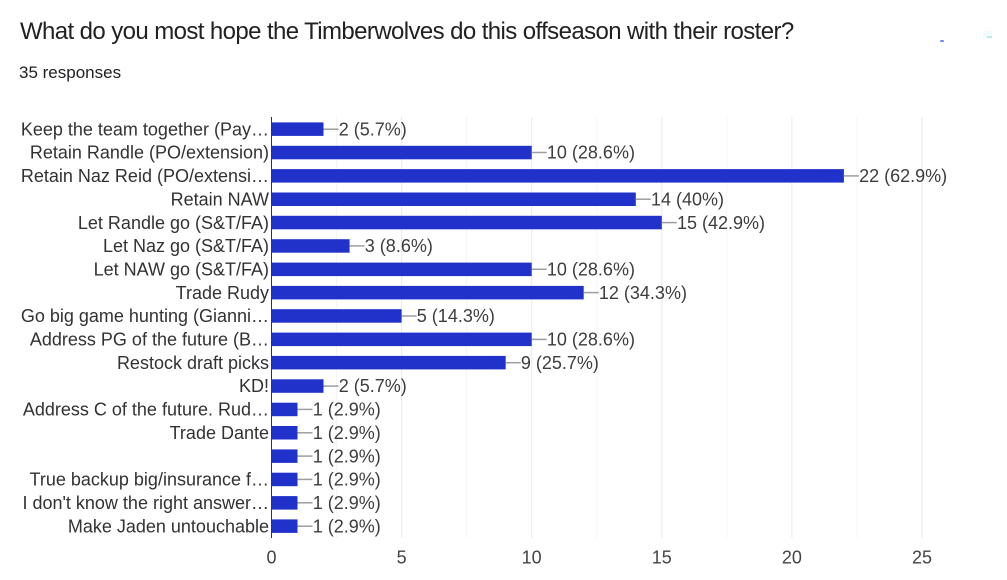 The image size is (1007, 580). What do you see at coordinates (402, 558) in the screenshot?
I see `svg-text: 5` at bounding box center [402, 558].